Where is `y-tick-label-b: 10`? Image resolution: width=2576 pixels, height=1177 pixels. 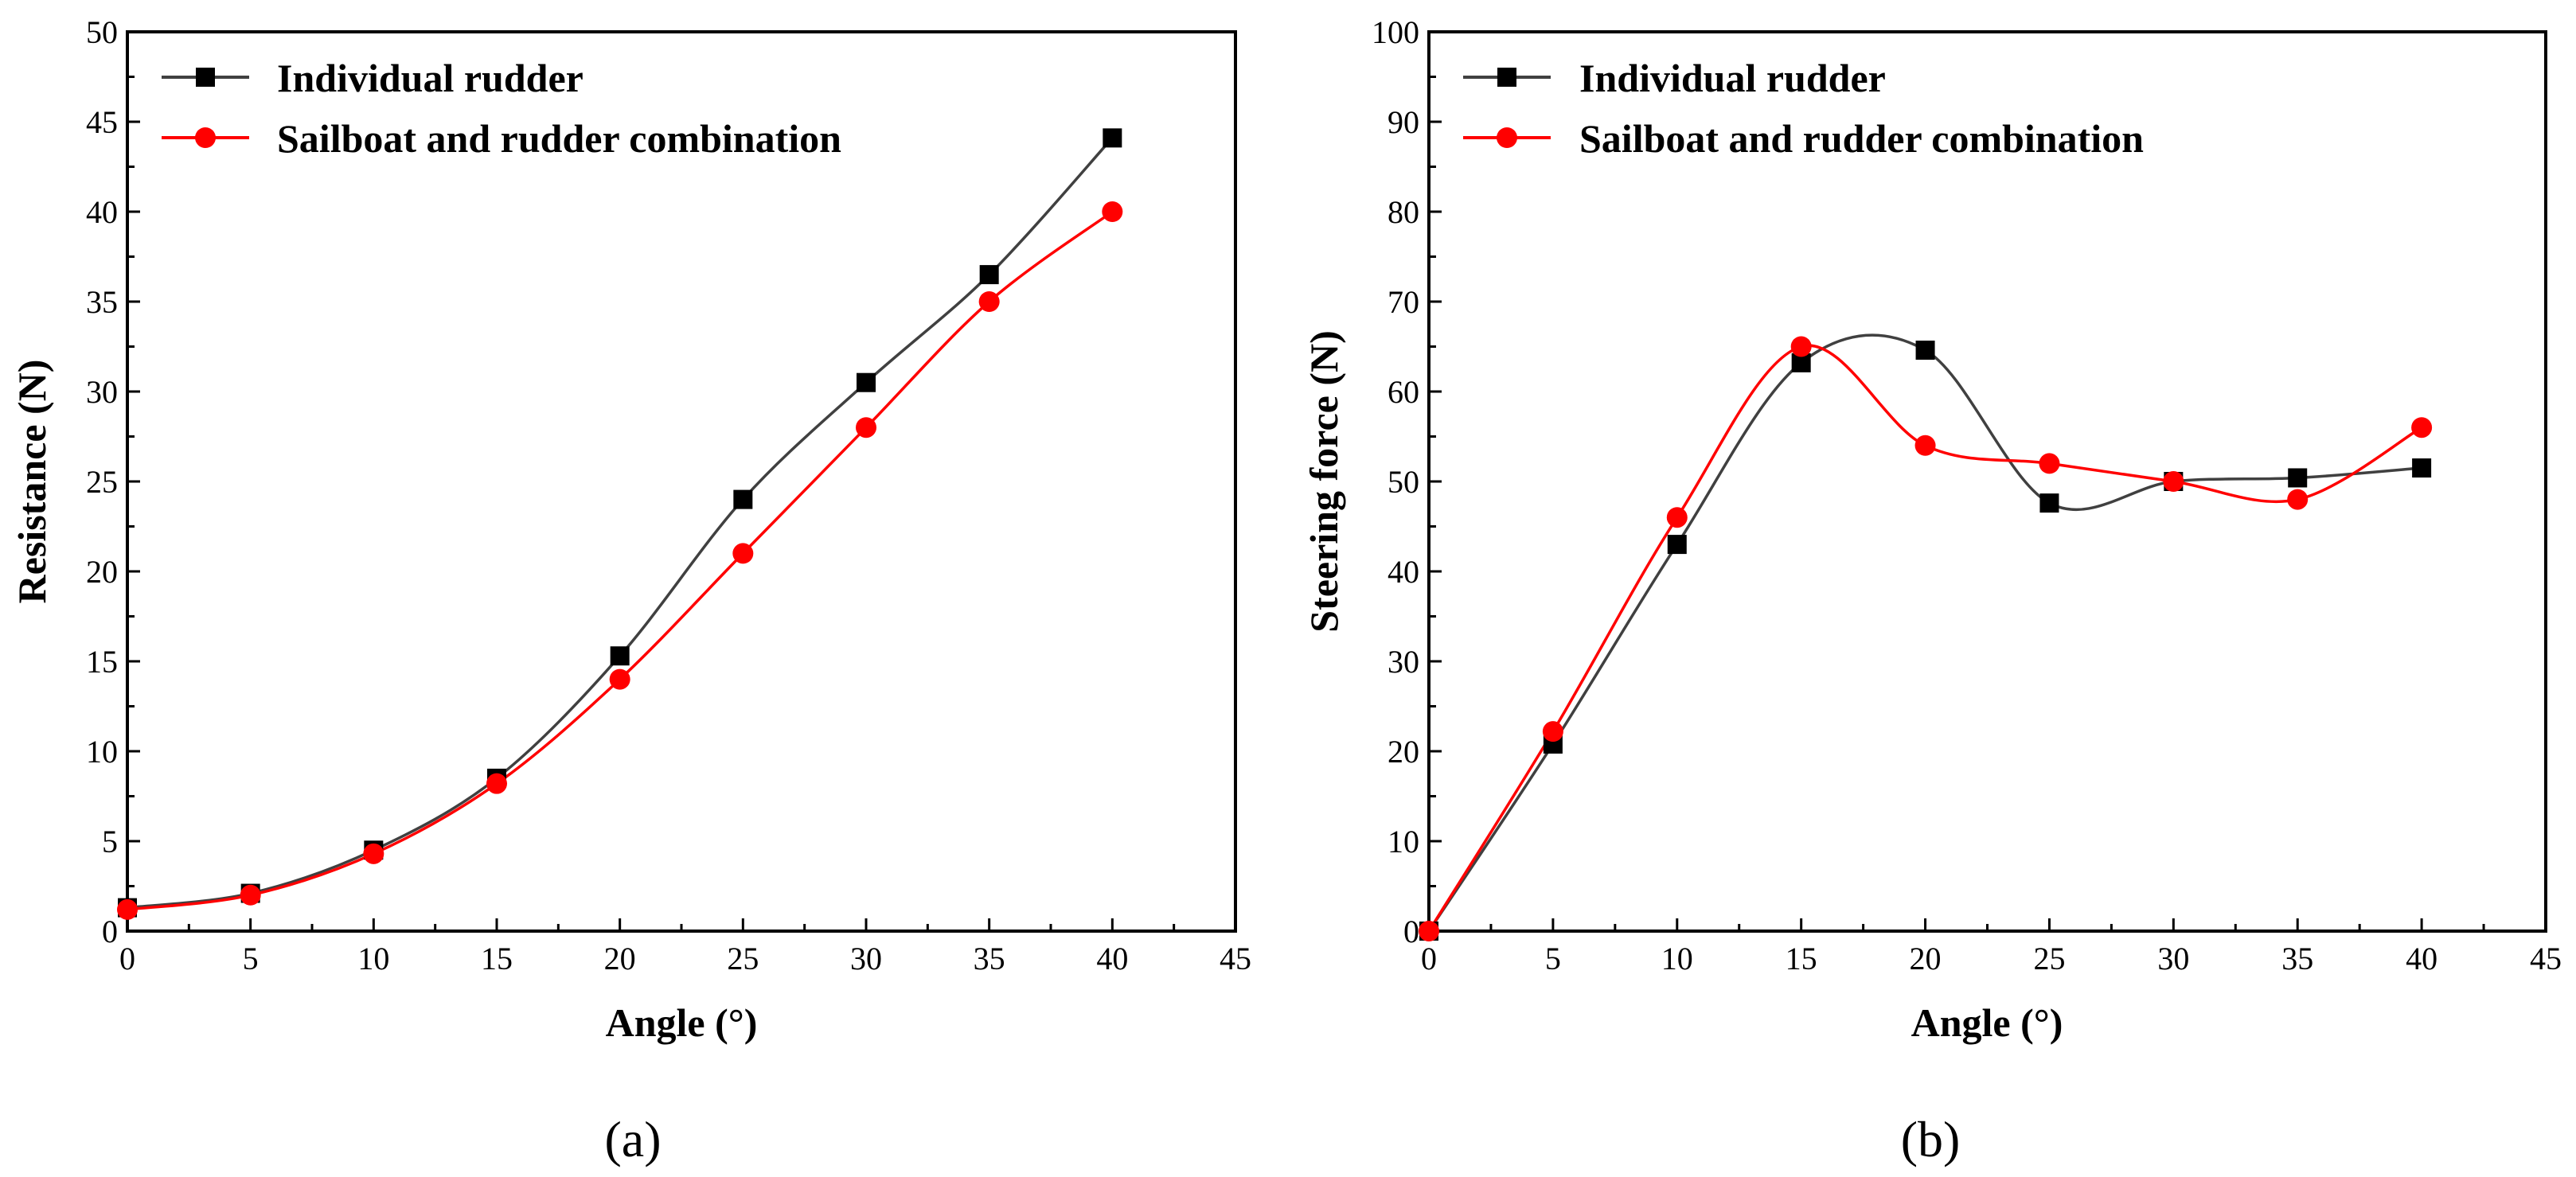
y-tick-label-b: 10 is located at coordinates (1403, 841).